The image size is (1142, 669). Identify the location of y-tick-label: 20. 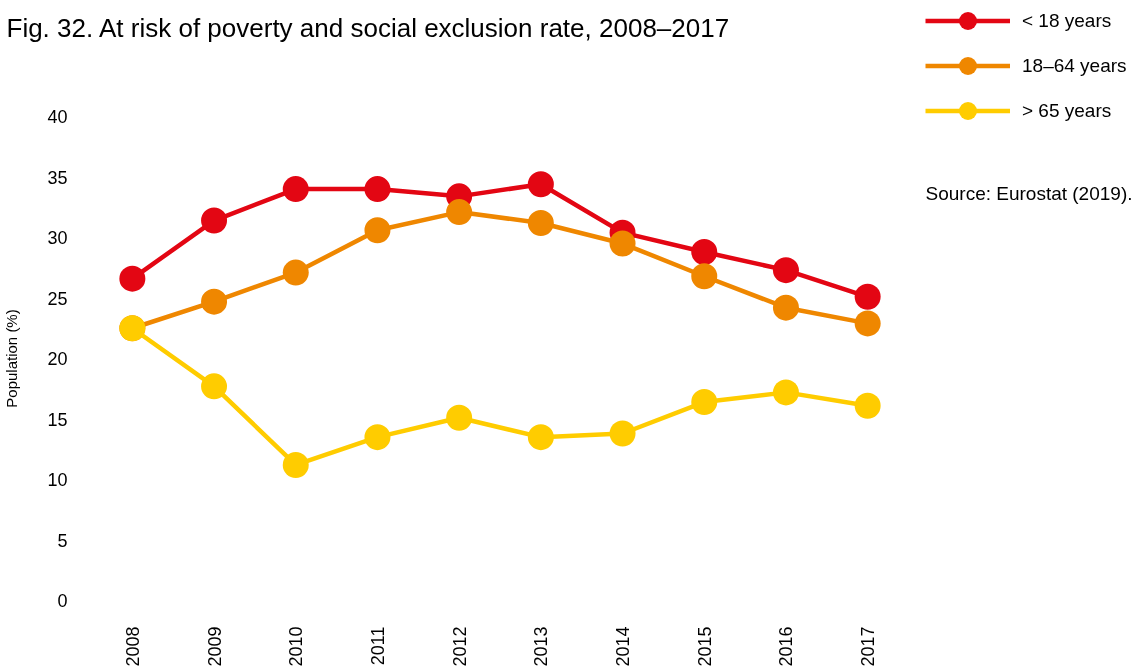
(57, 359).